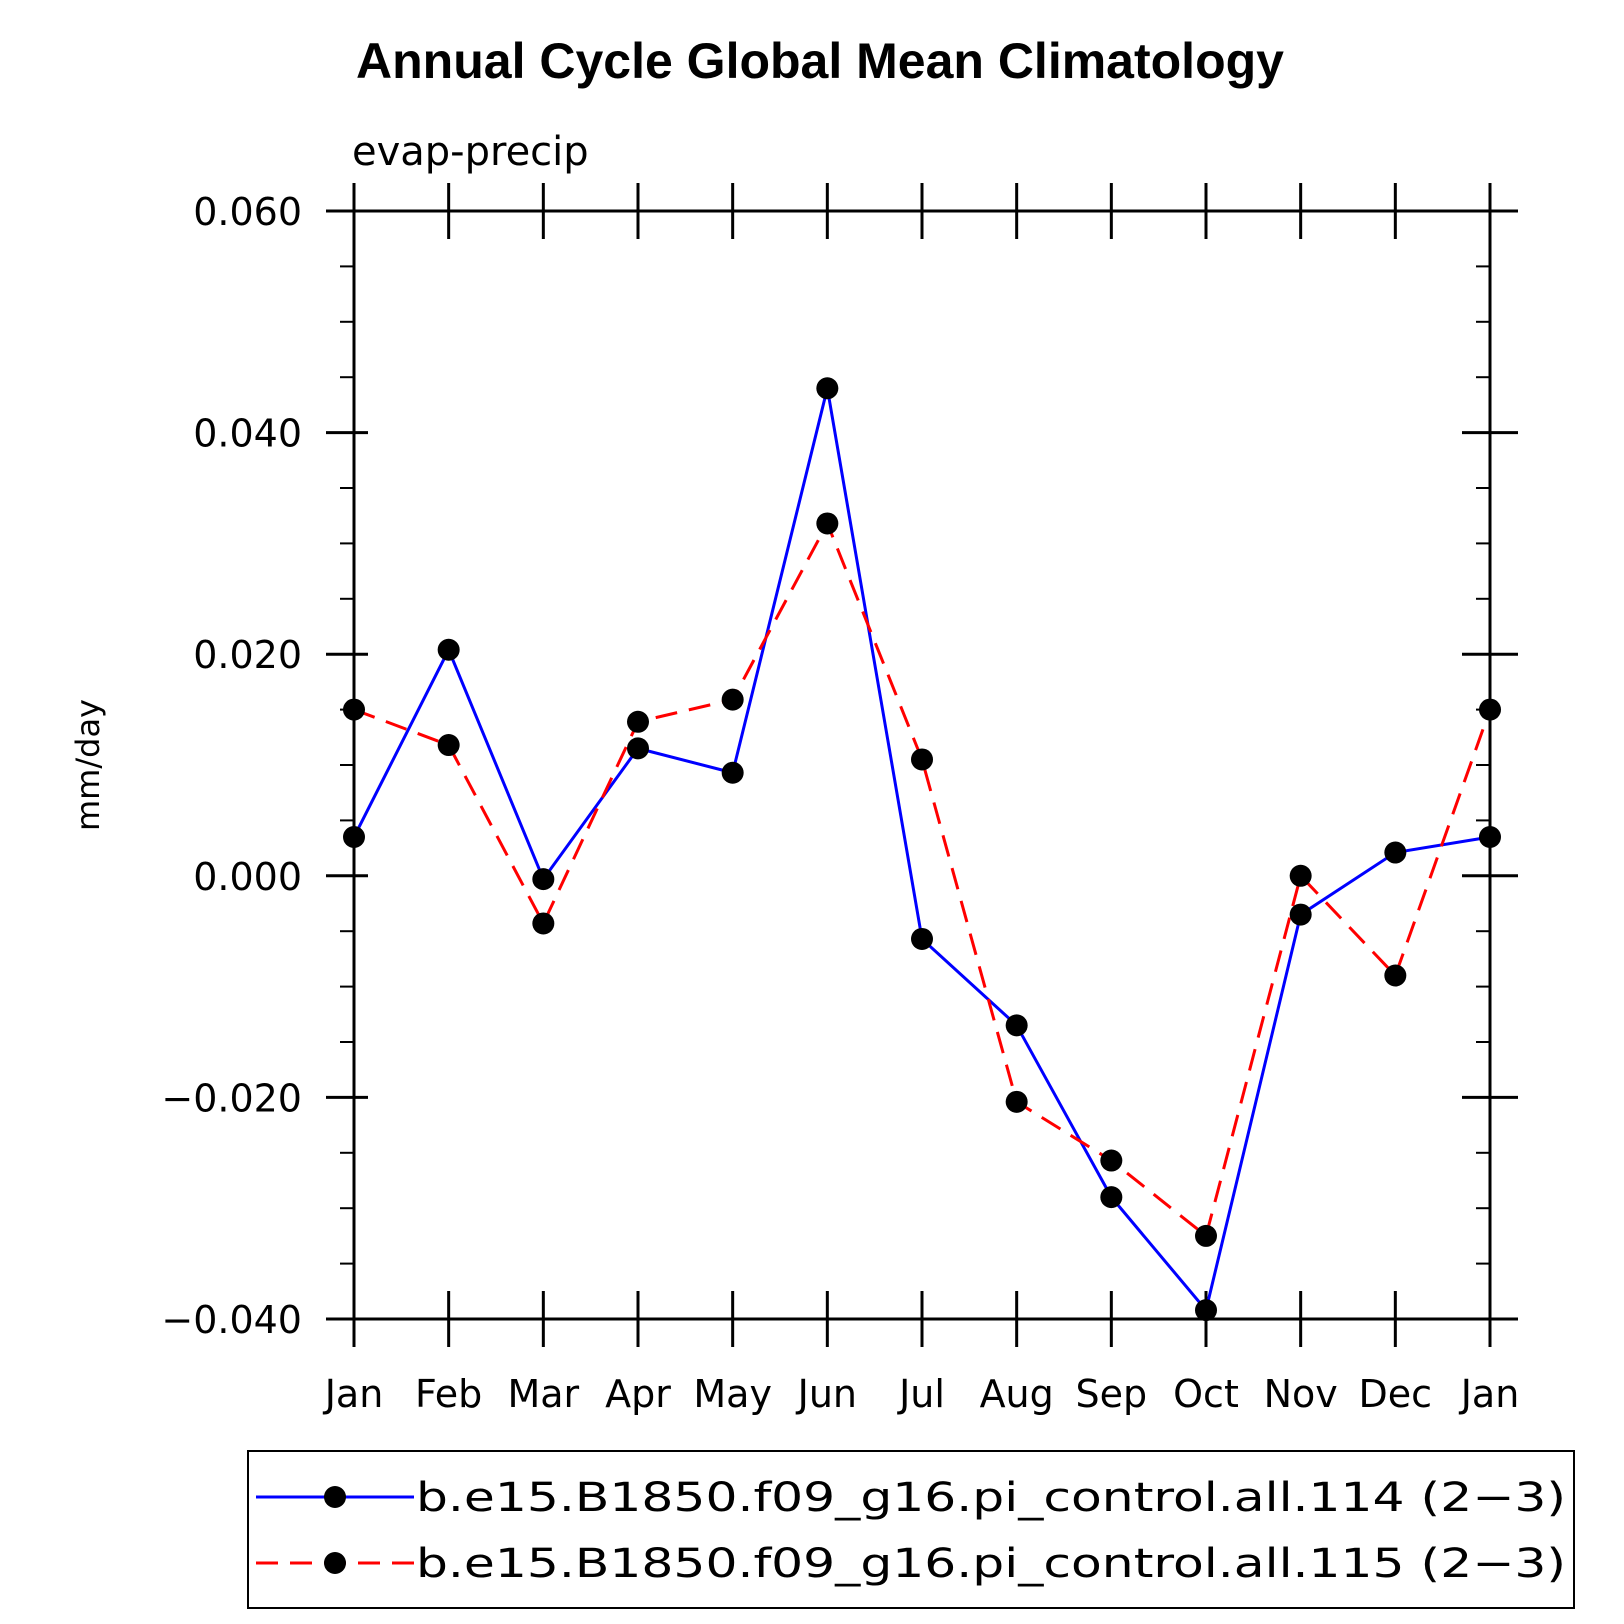 This screenshot has width=1624, height=1624. Describe the element at coordinates (921, 1394) in the screenshot. I see `x-tick-label: Jul` at that location.